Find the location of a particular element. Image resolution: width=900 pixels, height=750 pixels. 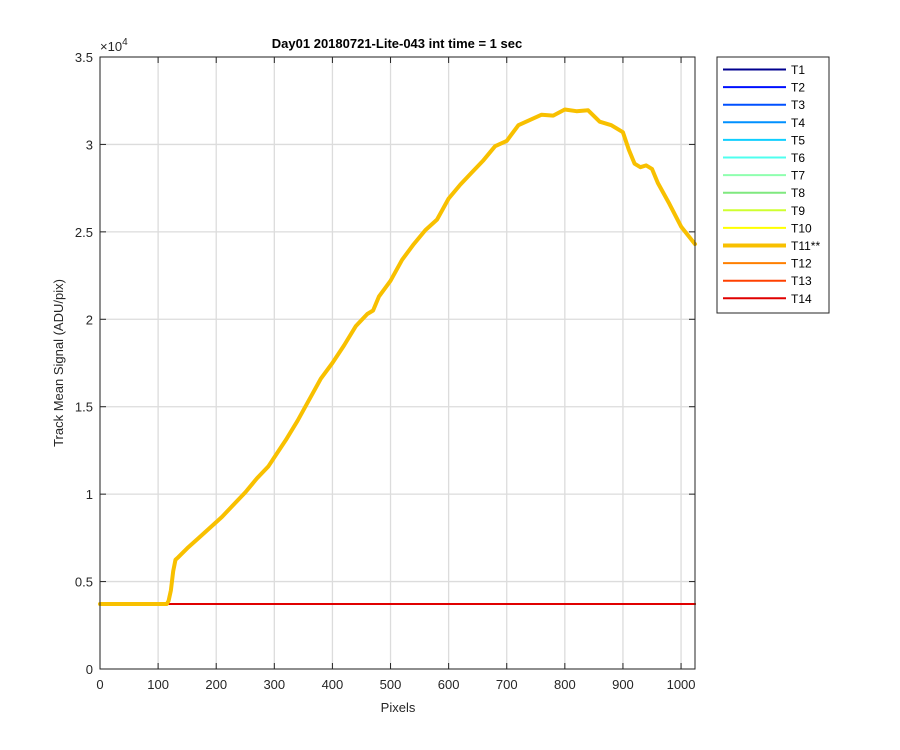

x-tick-label: 900 is located at coordinates (623, 684).